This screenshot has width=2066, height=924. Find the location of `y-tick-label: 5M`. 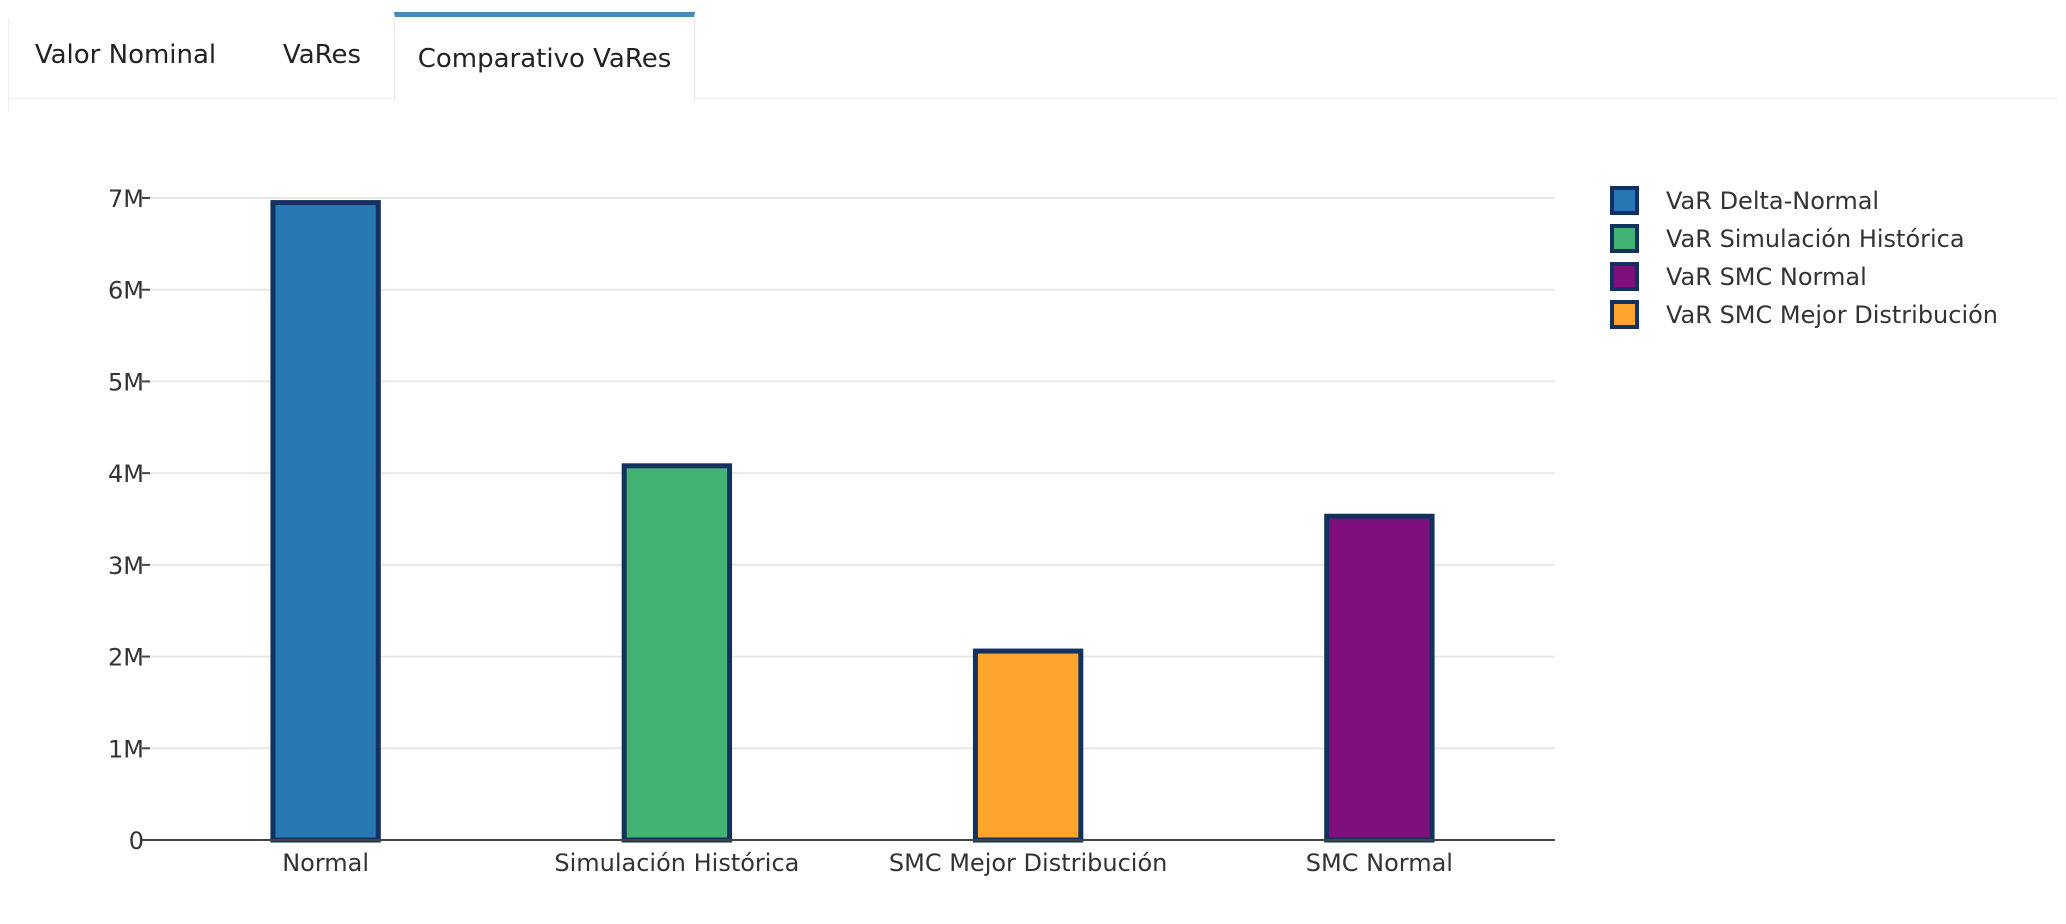

y-tick-label: 5M is located at coordinates (126, 382).